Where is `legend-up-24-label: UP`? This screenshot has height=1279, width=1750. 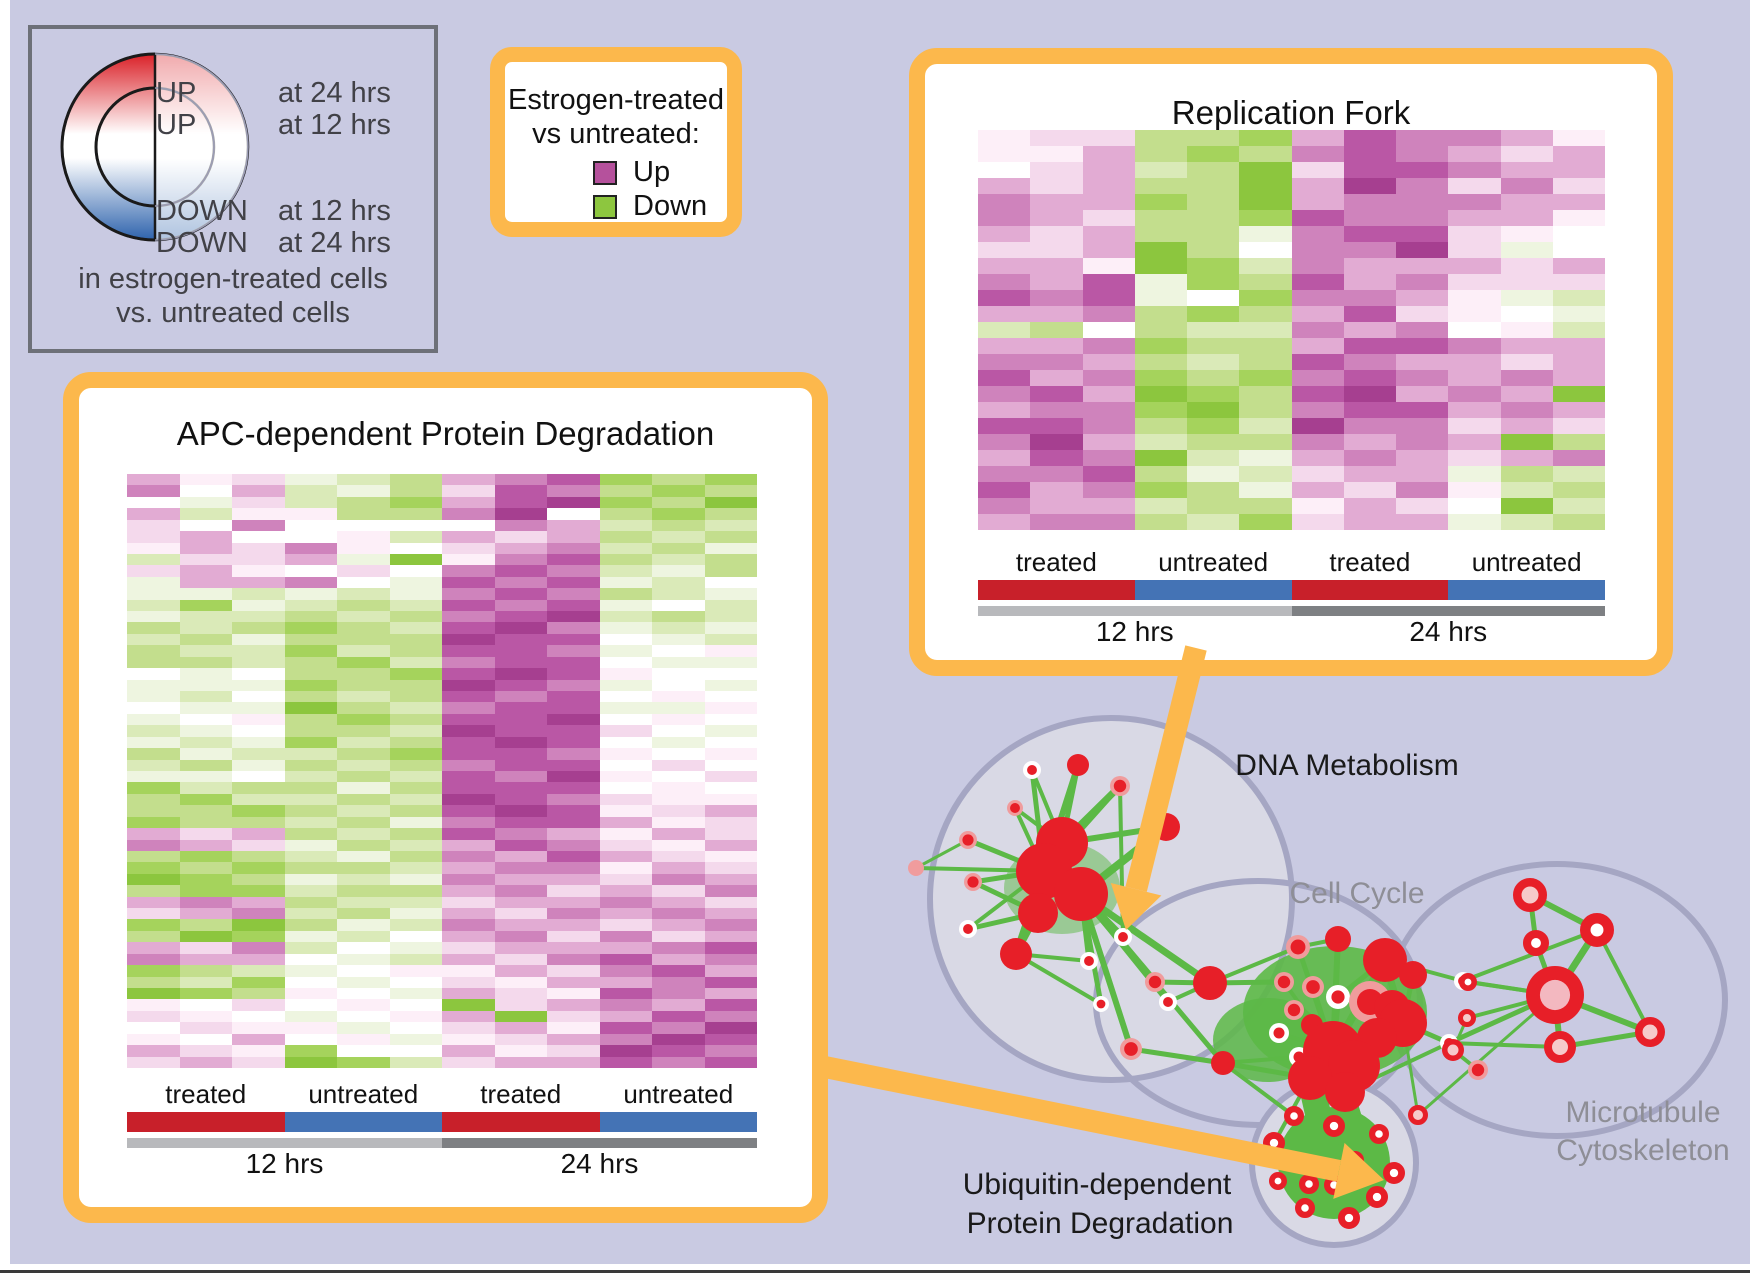 legend-up-24-label: UP is located at coordinates (176, 93).